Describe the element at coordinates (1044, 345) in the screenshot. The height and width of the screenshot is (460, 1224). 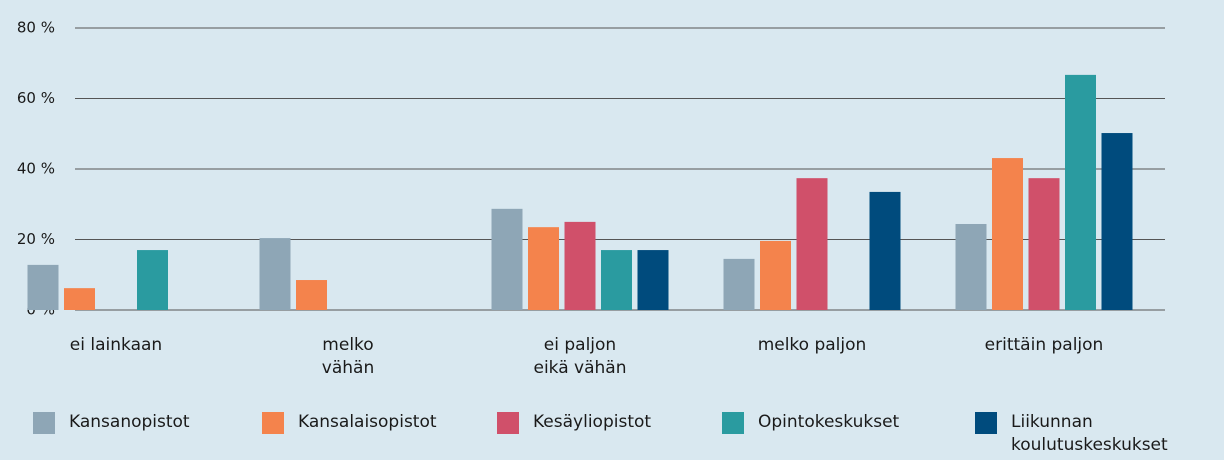
I see `x-tick-label: erittäin paljon` at that location.